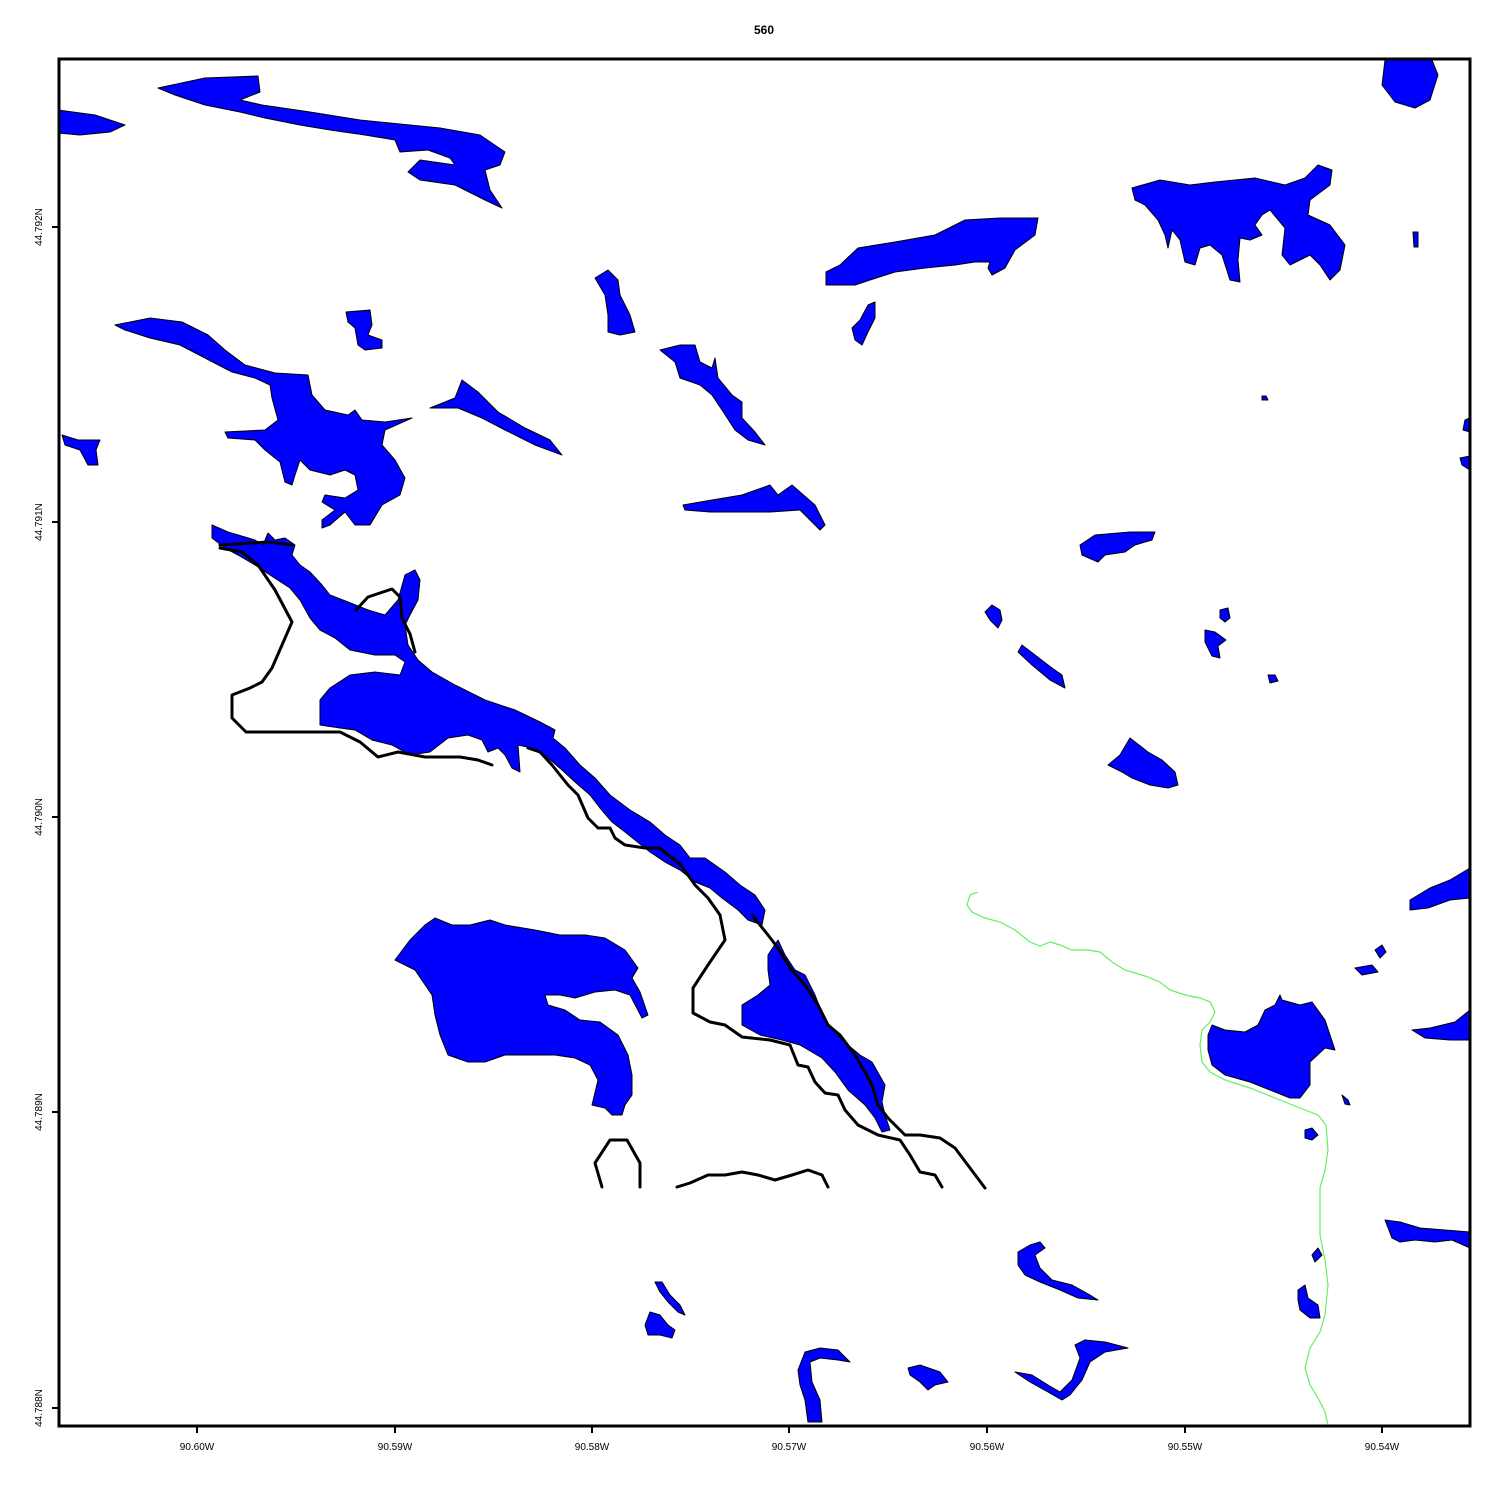 The image size is (1500, 1500). What do you see at coordinates (39, 522) in the screenshot?
I see `y-tick-label: 44.791N` at bounding box center [39, 522].